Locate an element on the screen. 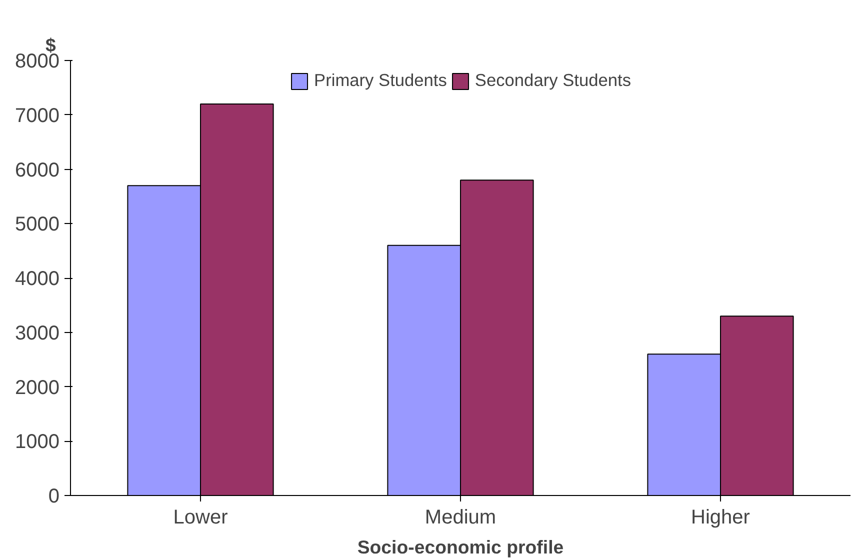  legend-label: Primary Students is located at coordinates (380, 80).